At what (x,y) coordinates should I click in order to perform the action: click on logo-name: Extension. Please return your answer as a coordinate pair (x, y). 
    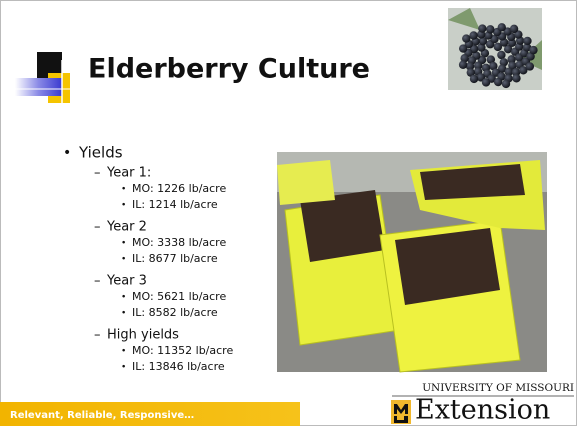
    Looking at the image, I should click on (482, 410).